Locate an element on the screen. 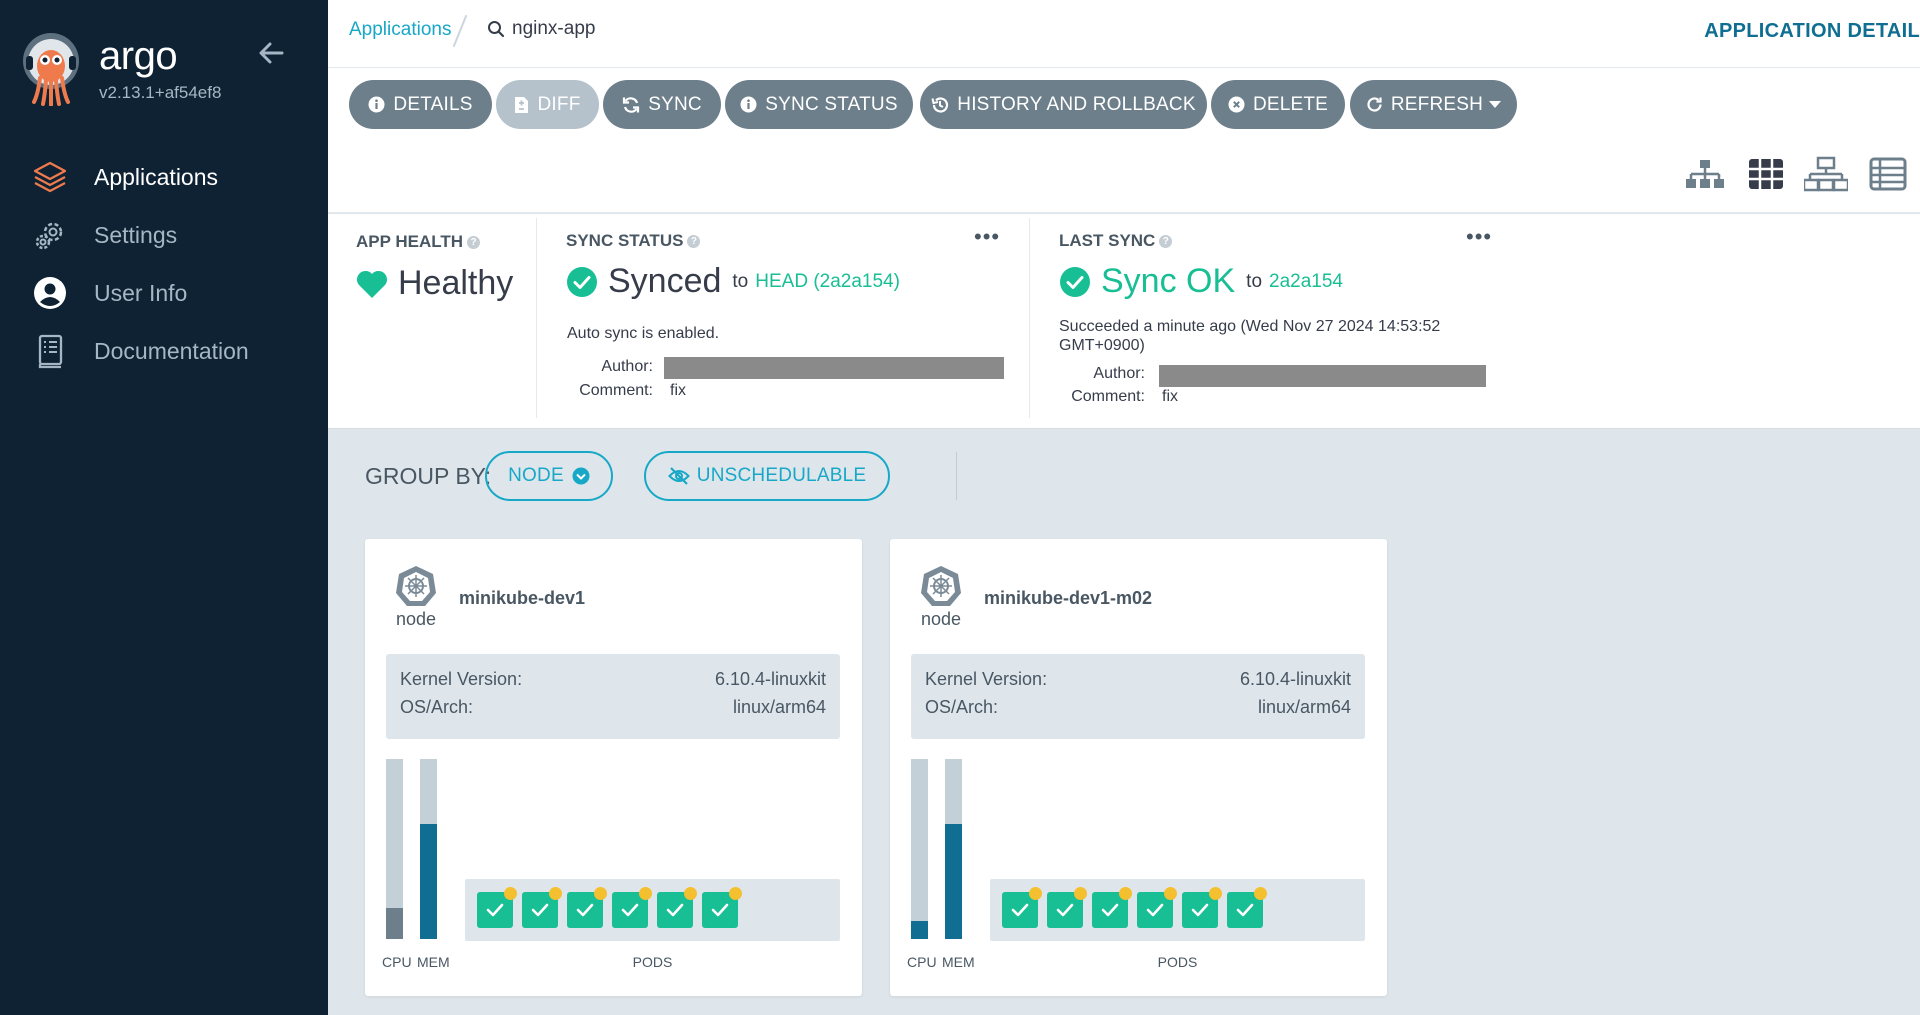  auto-sync-note: Auto sync is enabled. is located at coordinates (643, 333).